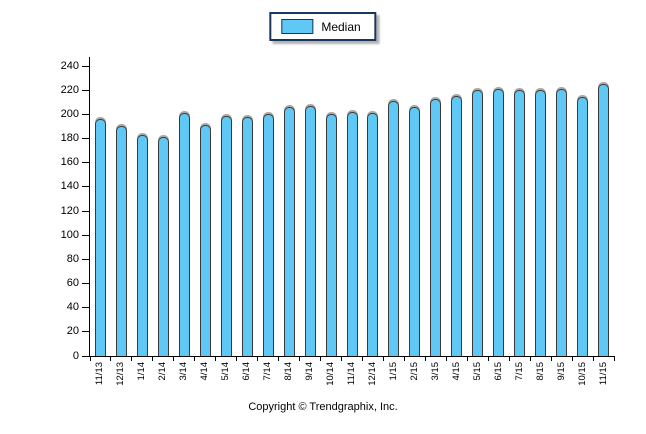 The width and height of the screenshot is (646, 434). Describe the element at coordinates (72, 283) in the screenshot. I see `y-tick-label: 60` at that location.